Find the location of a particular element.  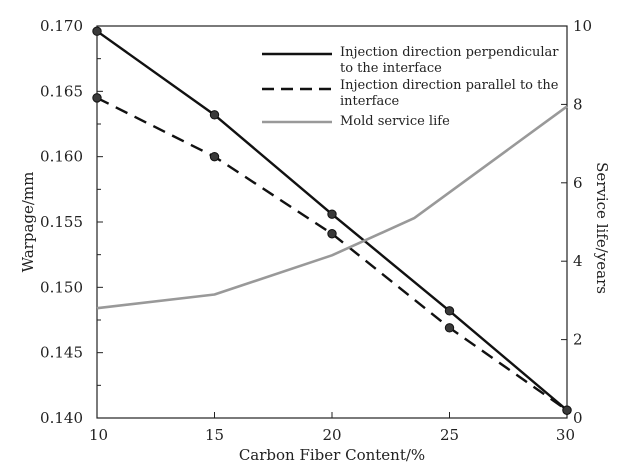

y-left-axis-title: Warpage/mm is located at coordinates (28, 222).